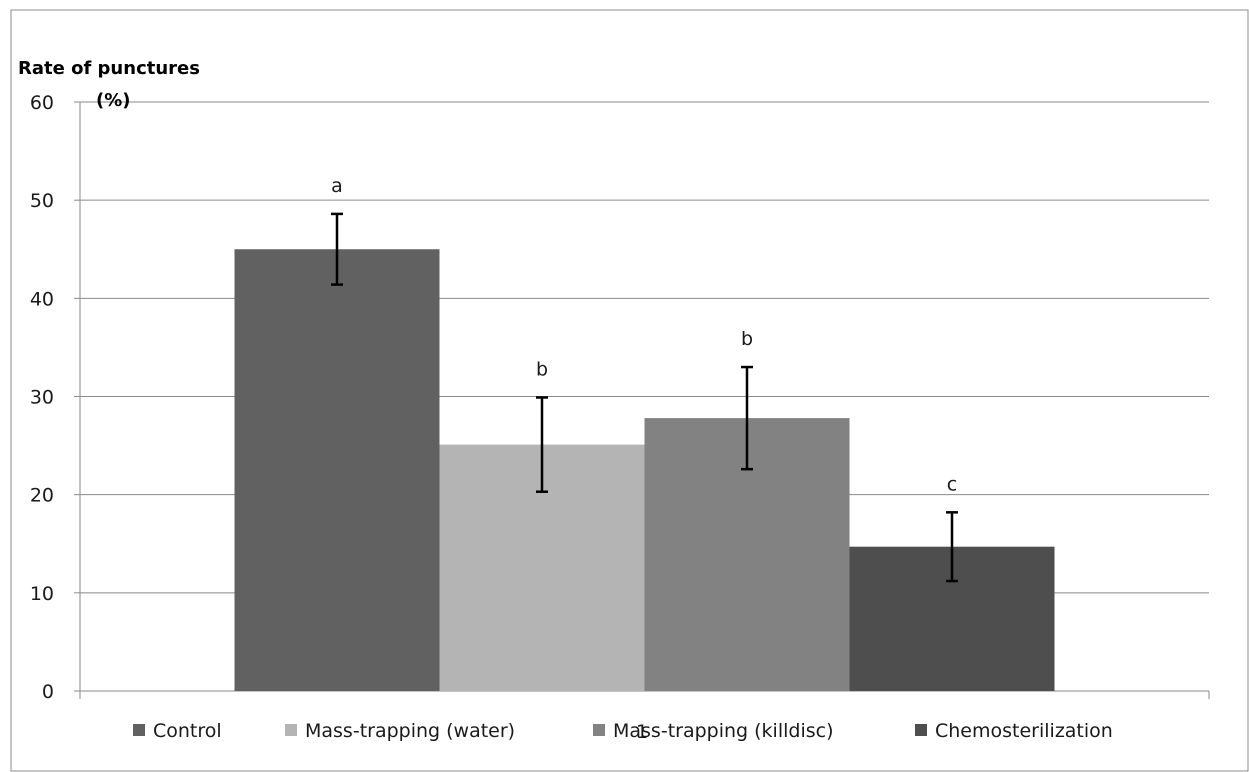 This screenshot has height=772, width=1249. Describe the element at coordinates (337, 470) in the screenshot. I see `bar-control` at that location.